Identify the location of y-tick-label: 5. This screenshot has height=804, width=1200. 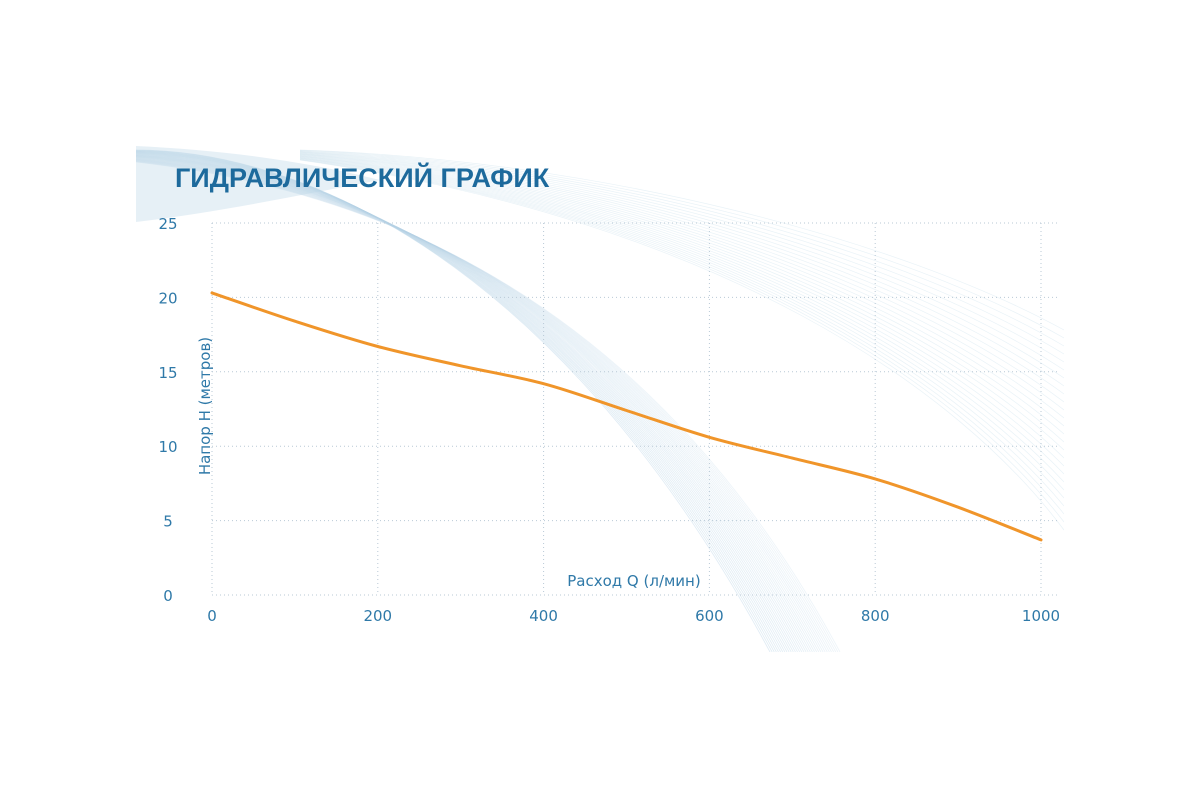
(168, 522).